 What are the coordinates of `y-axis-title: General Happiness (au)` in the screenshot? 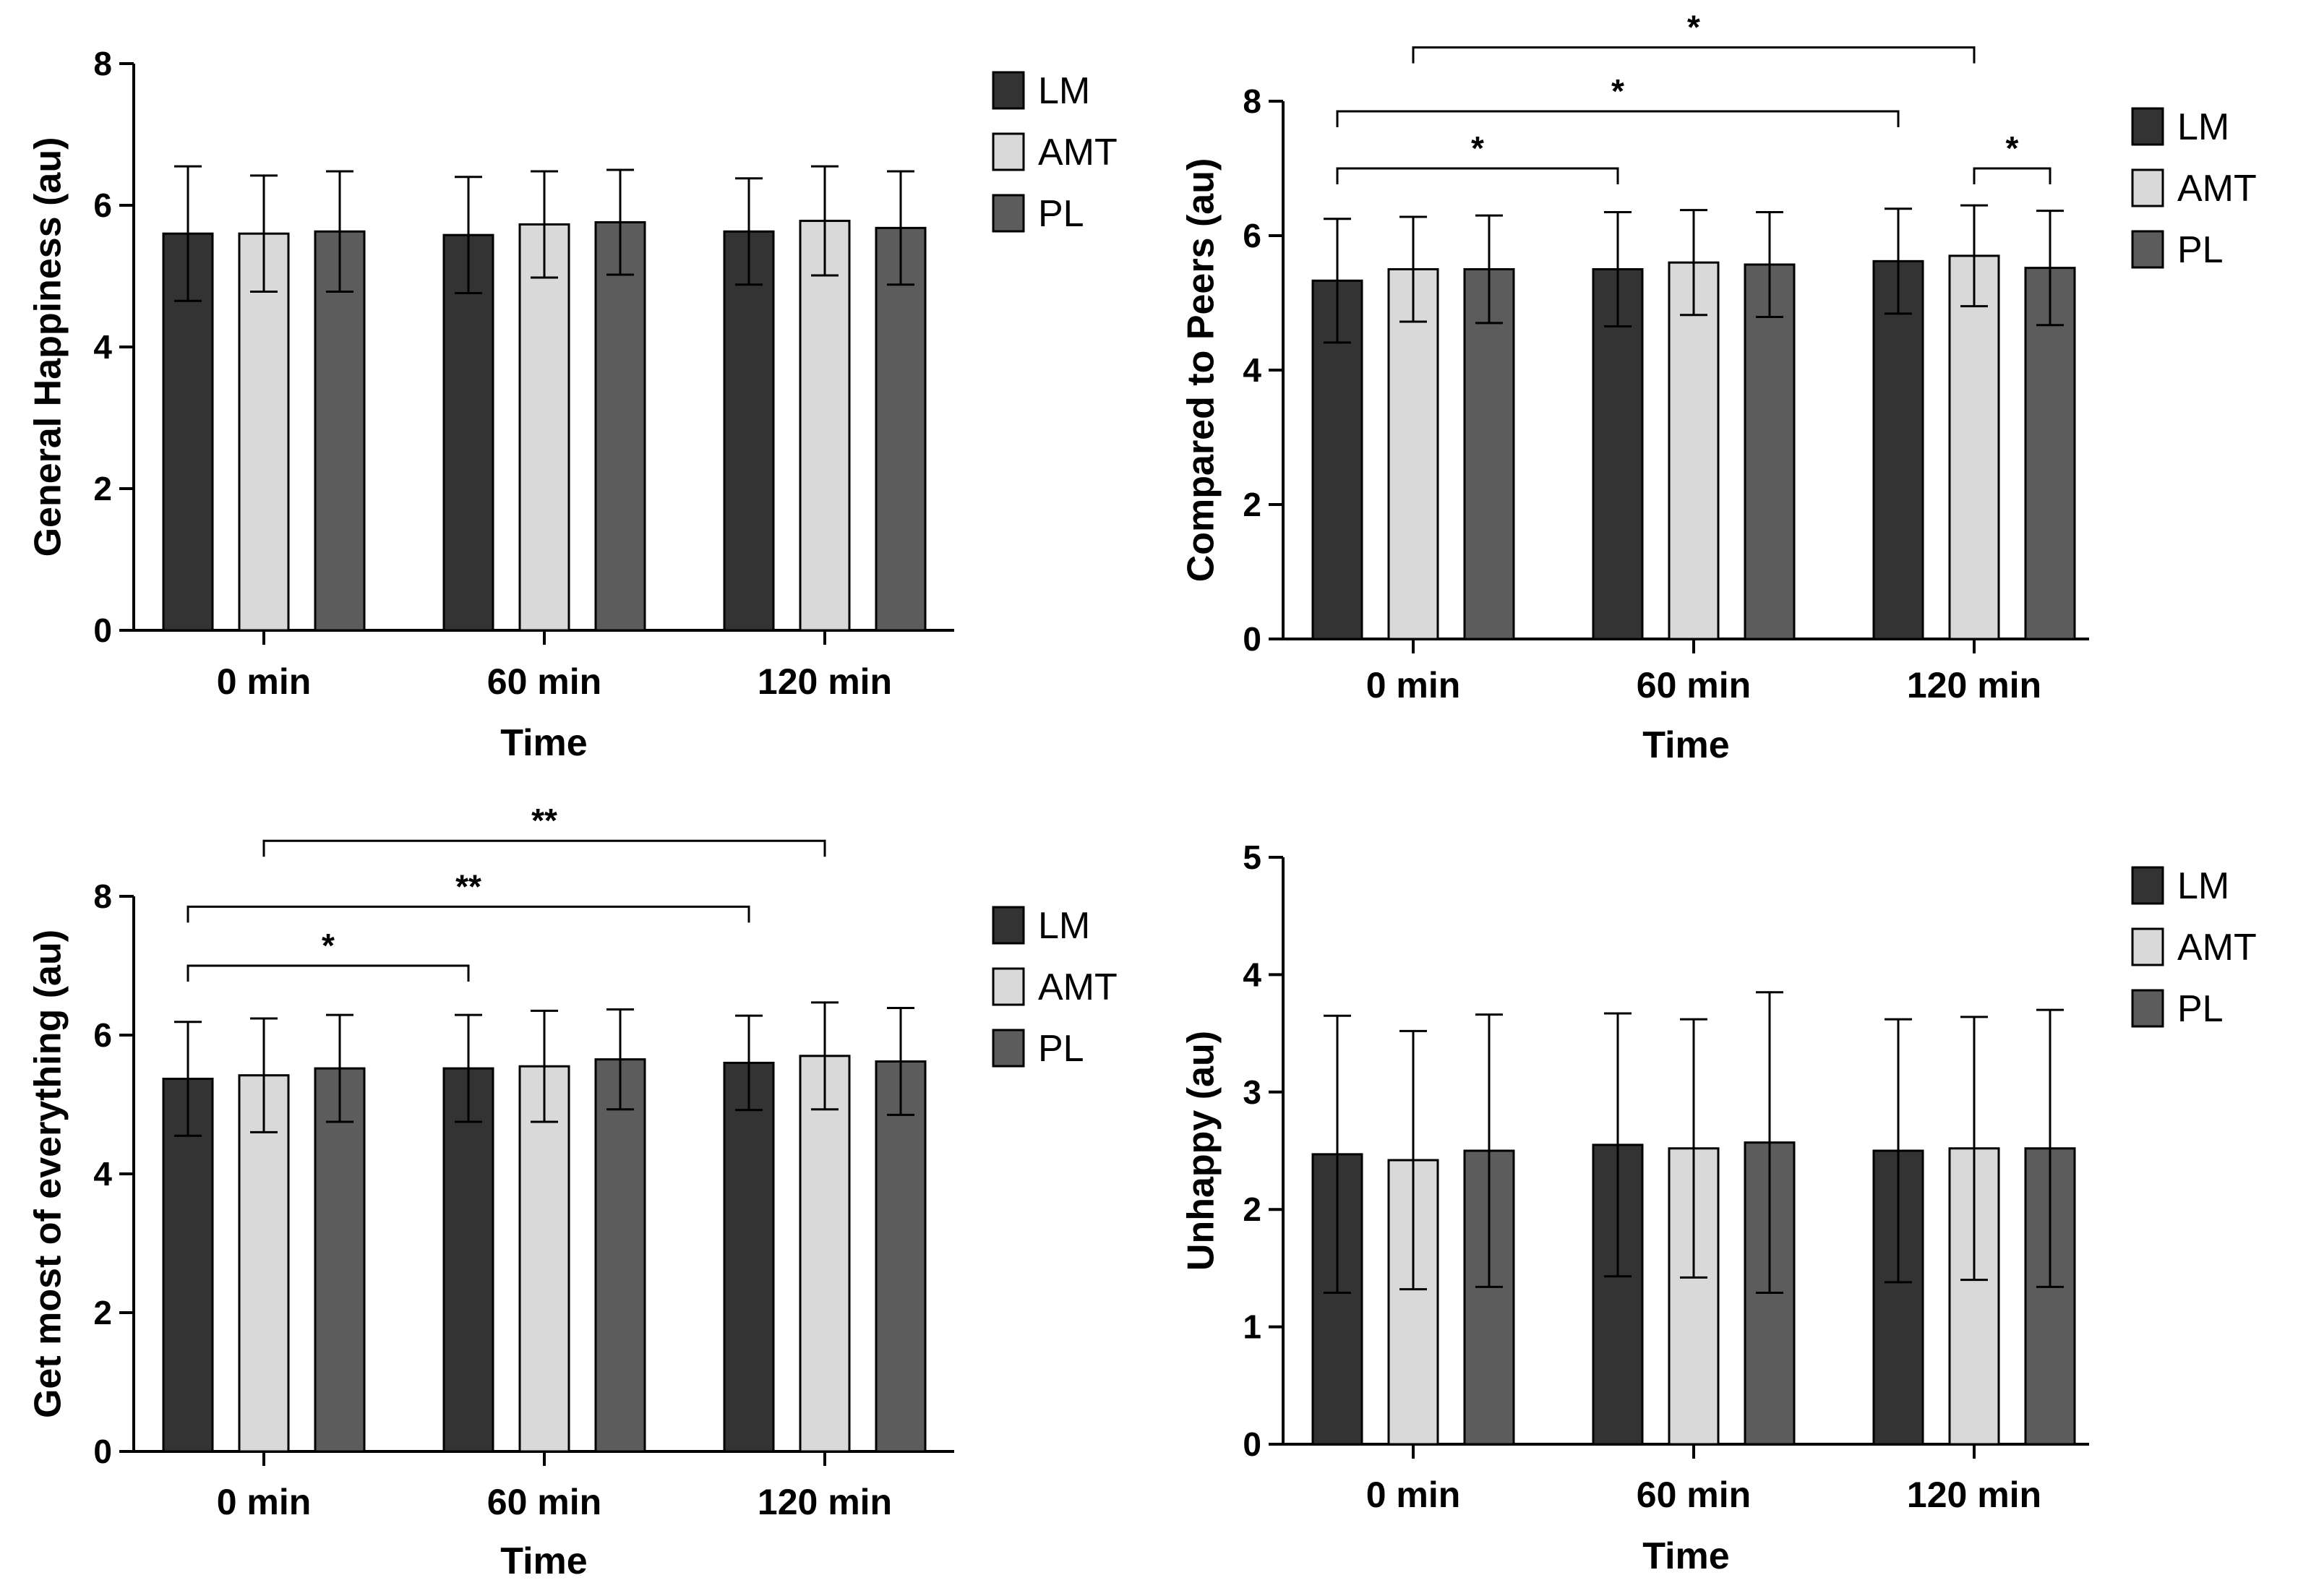 It's located at (48, 347).